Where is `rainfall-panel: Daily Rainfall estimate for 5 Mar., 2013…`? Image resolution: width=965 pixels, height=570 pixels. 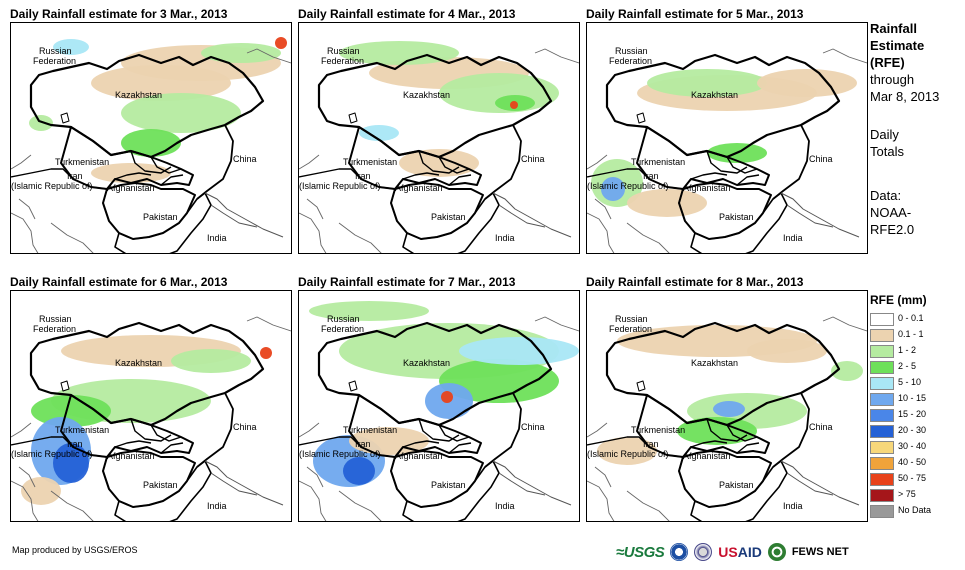
rainfall-panel: Daily Rainfall estimate for 5 Mar., 2013… is located at coordinates (727, 131).